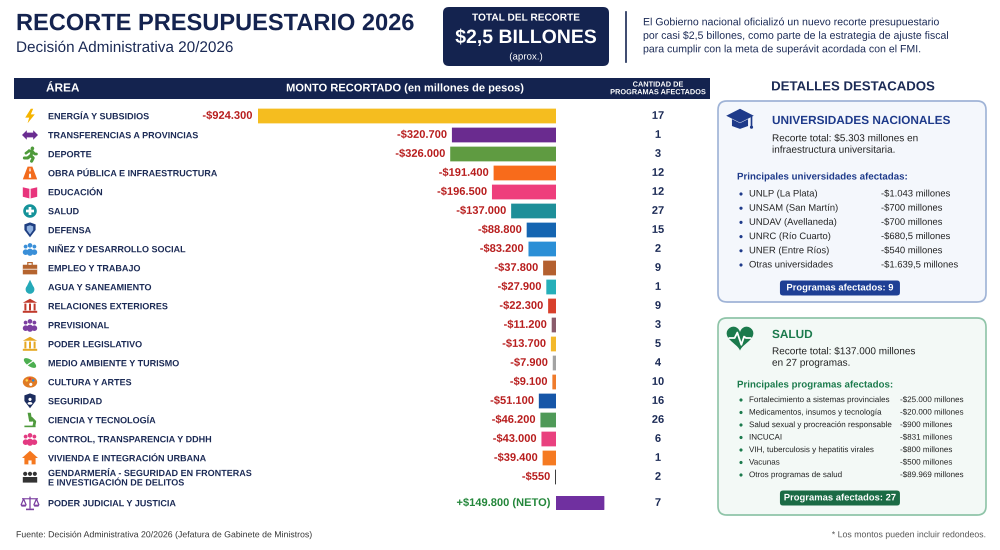  I want to click on data-label: -$83.200, so click(502, 248).